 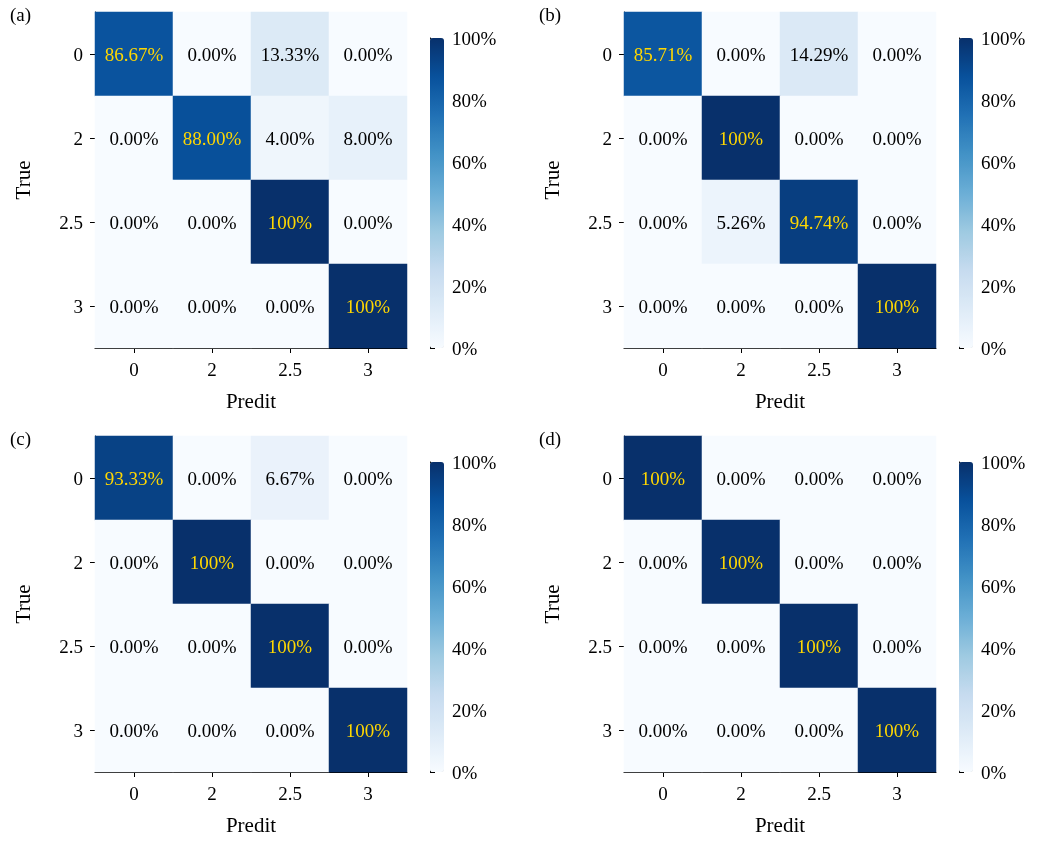 I want to click on data-label: 13.33%, so click(x=290, y=54).